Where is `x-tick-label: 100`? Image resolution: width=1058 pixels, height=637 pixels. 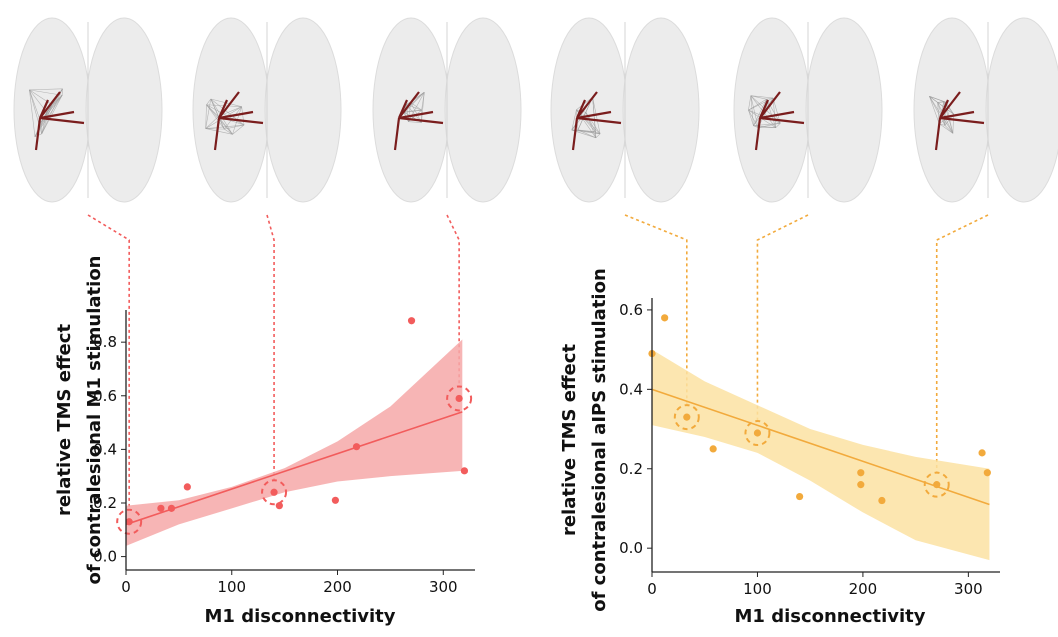
x-tick-label: 100 is located at coordinates (231, 587).